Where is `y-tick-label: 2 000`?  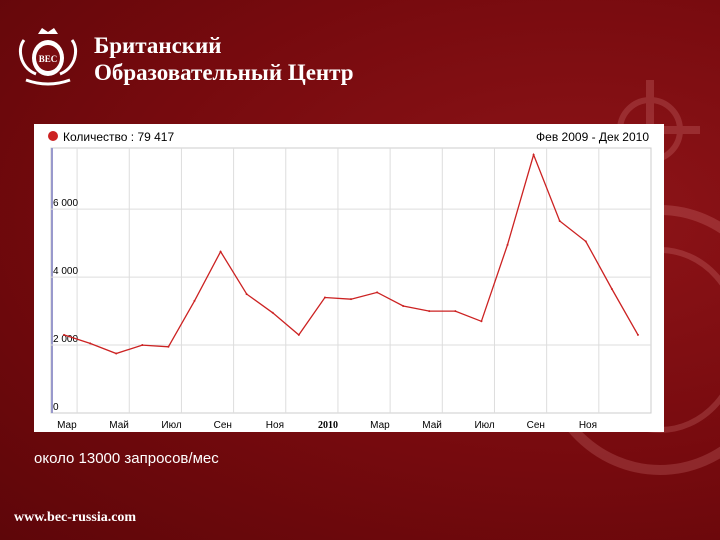
y-tick-label: 2 000 is located at coordinates (65, 339).